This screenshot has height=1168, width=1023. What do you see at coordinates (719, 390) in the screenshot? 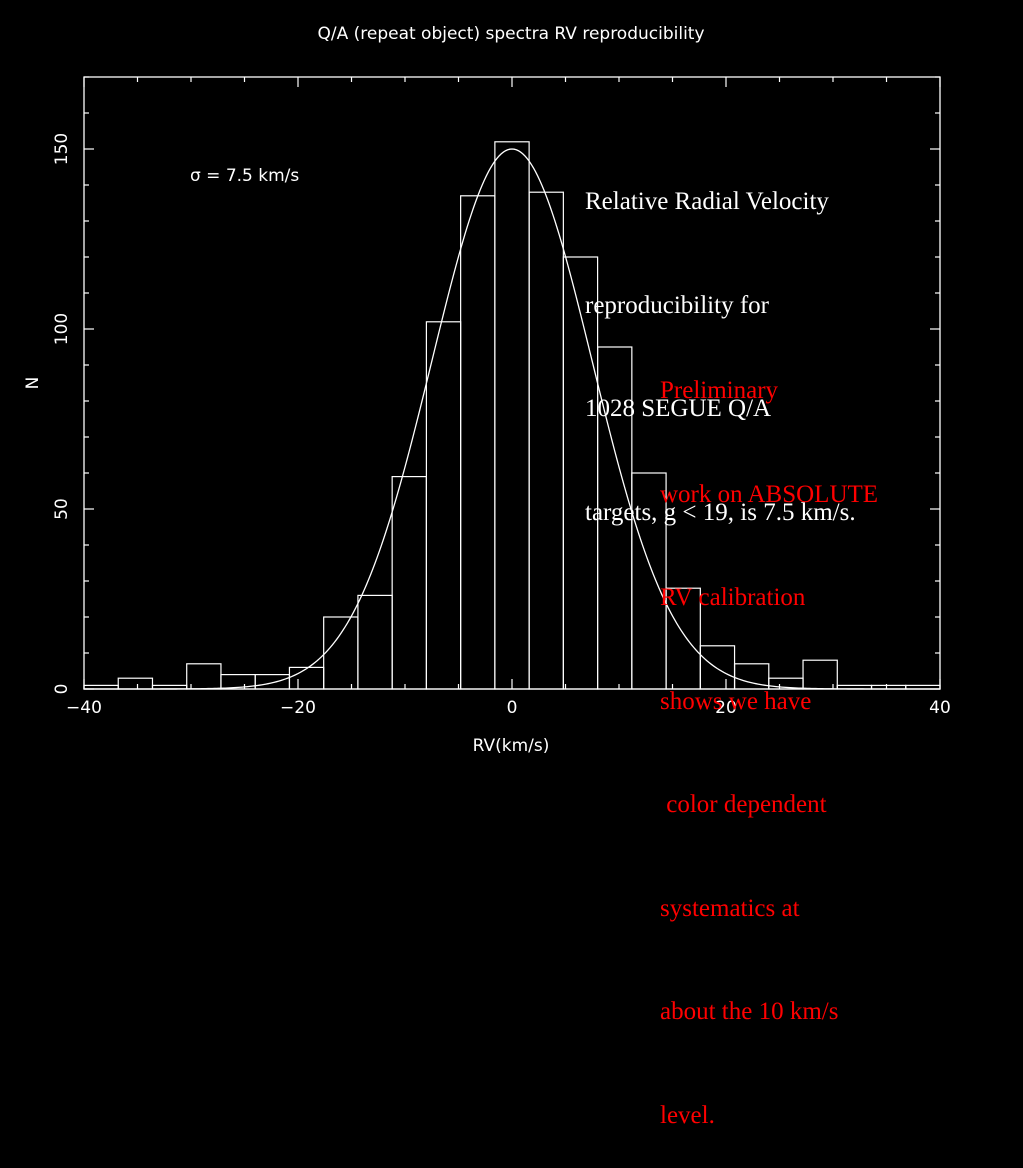
I see `note-line: Preliminary` at bounding box center [719, 390].